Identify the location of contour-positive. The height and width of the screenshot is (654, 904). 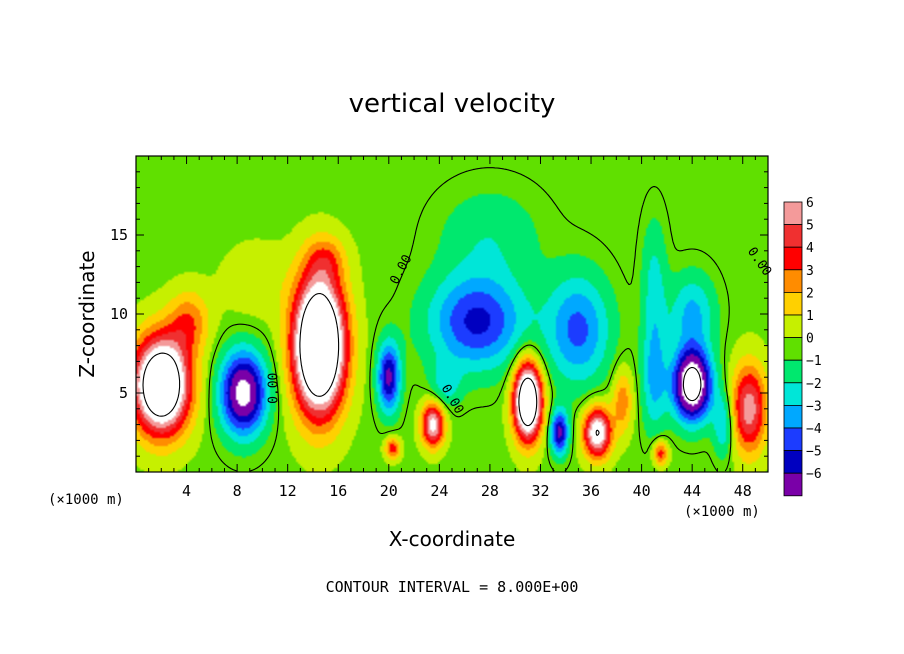
(371, 364).